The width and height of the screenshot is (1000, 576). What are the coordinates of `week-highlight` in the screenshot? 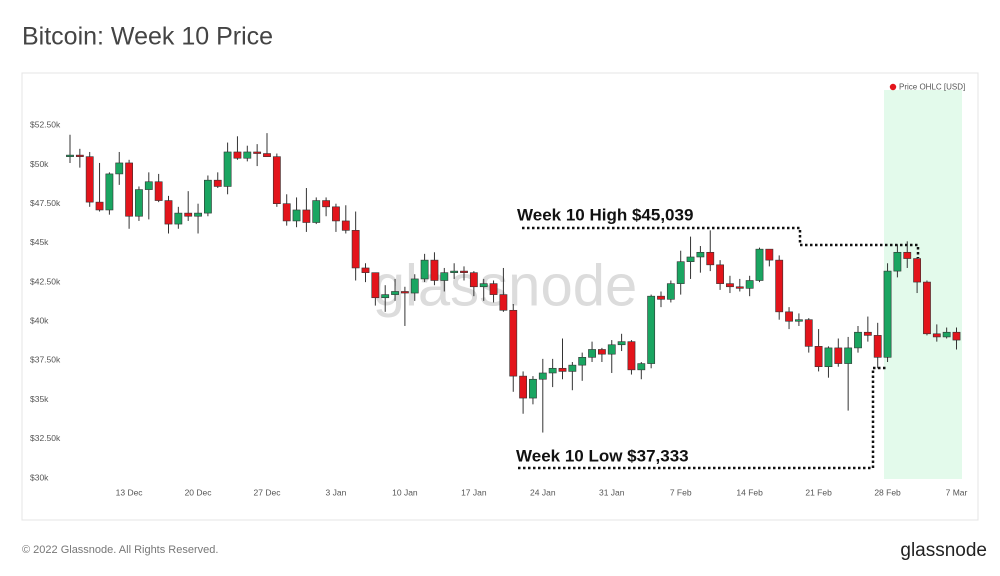 It's located at (923, 284).